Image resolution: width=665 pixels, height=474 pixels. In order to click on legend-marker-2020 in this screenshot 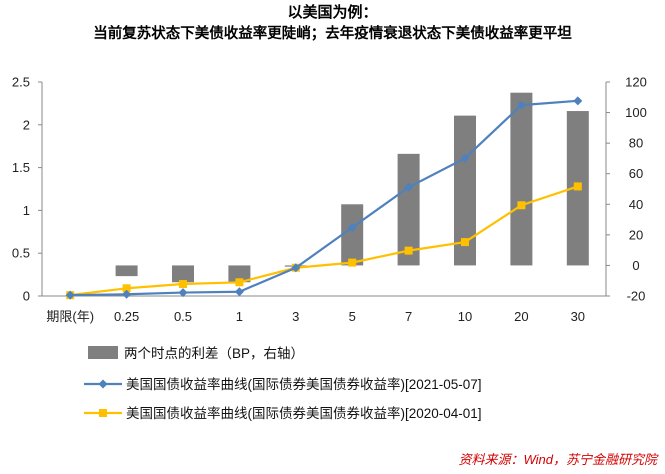, I will do `click(103, 413)`.